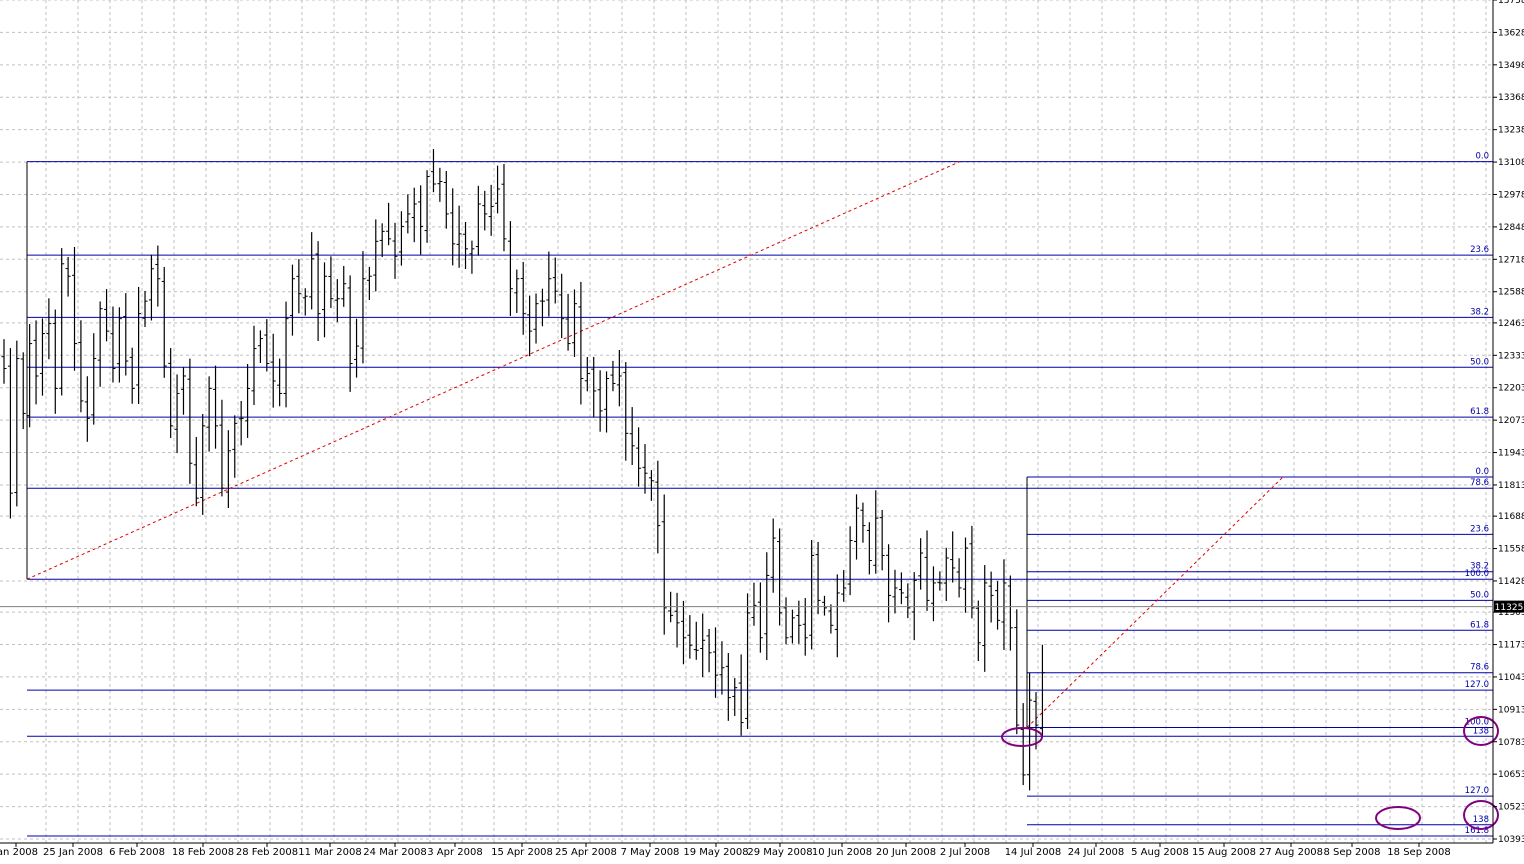 This screenshot has width=1524, height=864. I want to click on y-tick-label: 12463, so click(1511, 324).